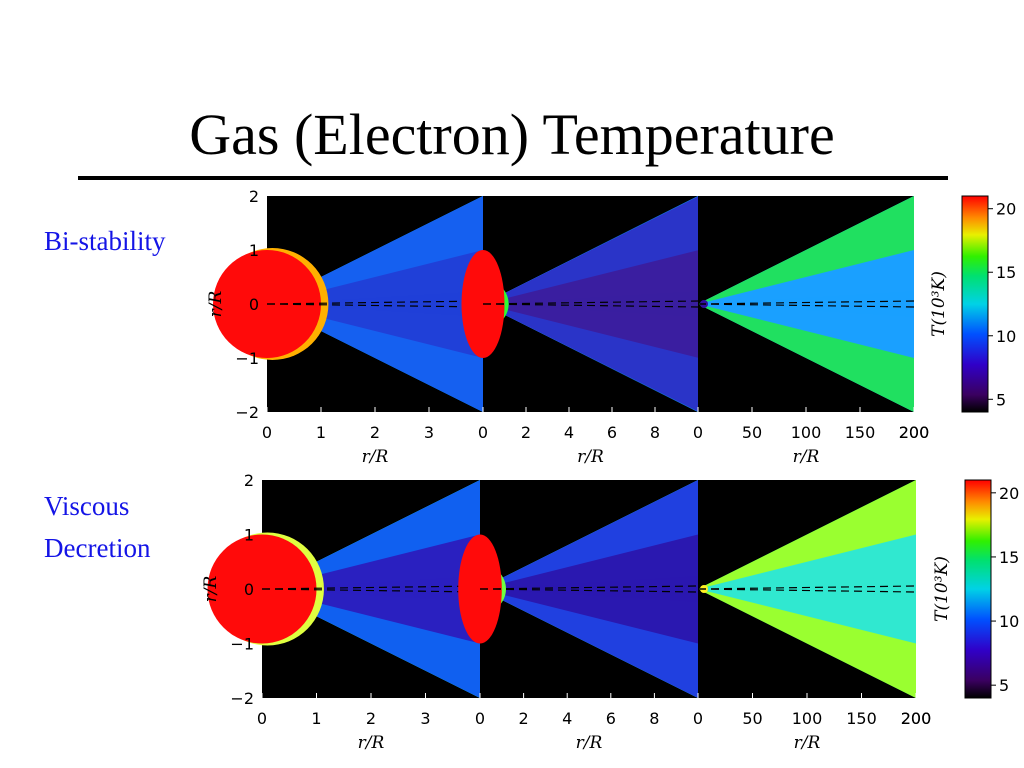  I want to click on title-rule, so click(513, 178).